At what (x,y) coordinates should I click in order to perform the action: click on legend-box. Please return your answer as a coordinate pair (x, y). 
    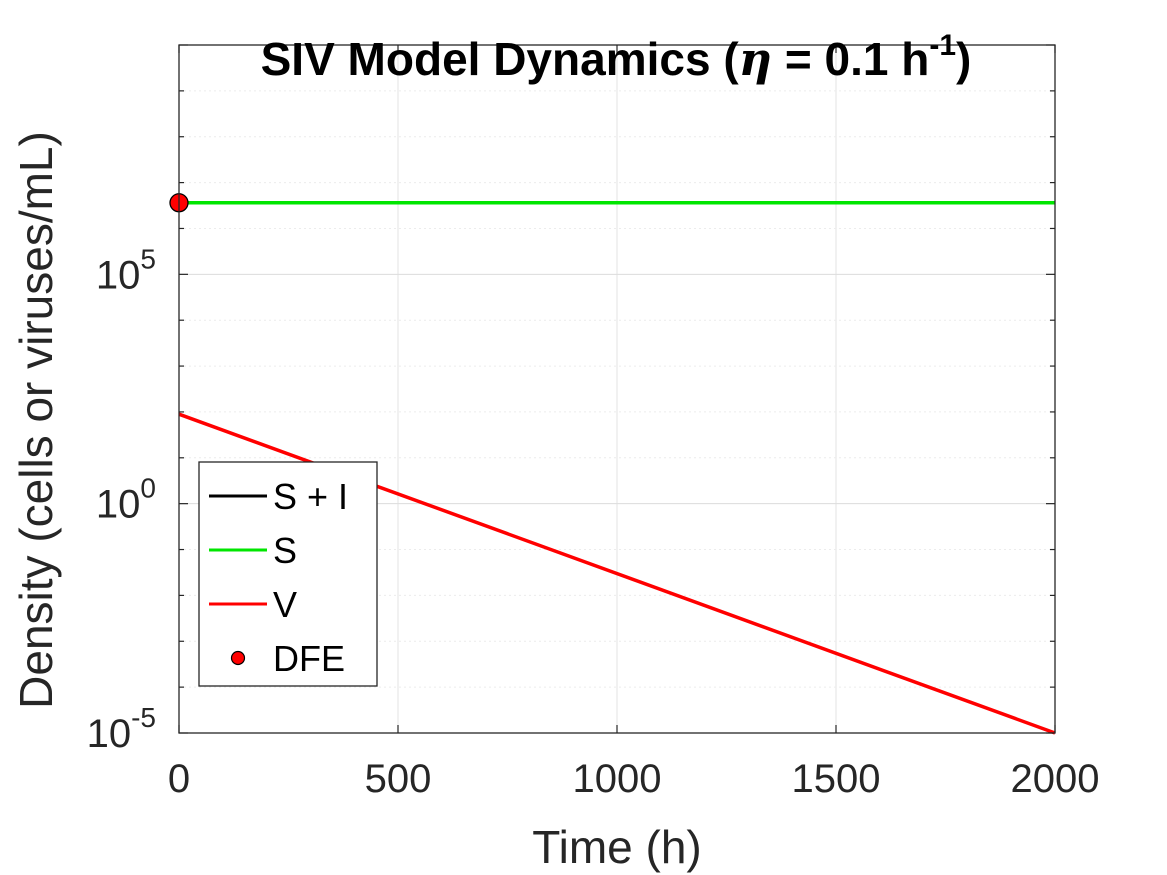
    Looking at the image, I should click on (288, 574).